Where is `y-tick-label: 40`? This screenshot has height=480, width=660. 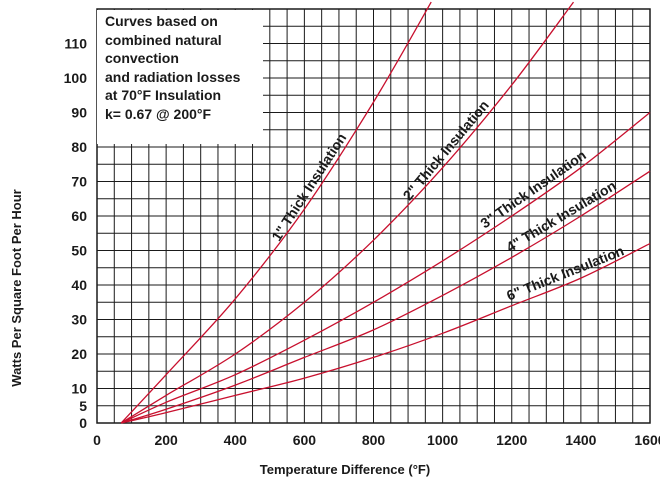
y-tick-label: 40 is located at coordinates (79, 285).